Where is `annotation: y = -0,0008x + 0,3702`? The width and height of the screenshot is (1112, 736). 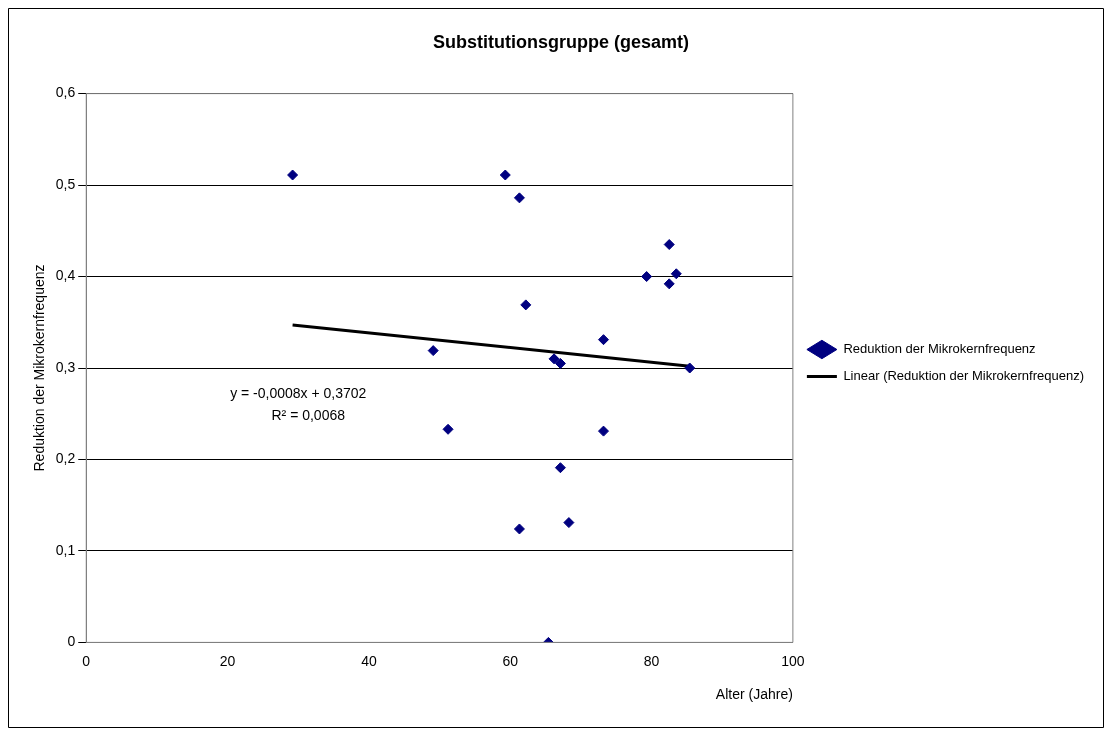 annotation: y = -0,0008x + 0,3702 is located at coordinates (298, 393).